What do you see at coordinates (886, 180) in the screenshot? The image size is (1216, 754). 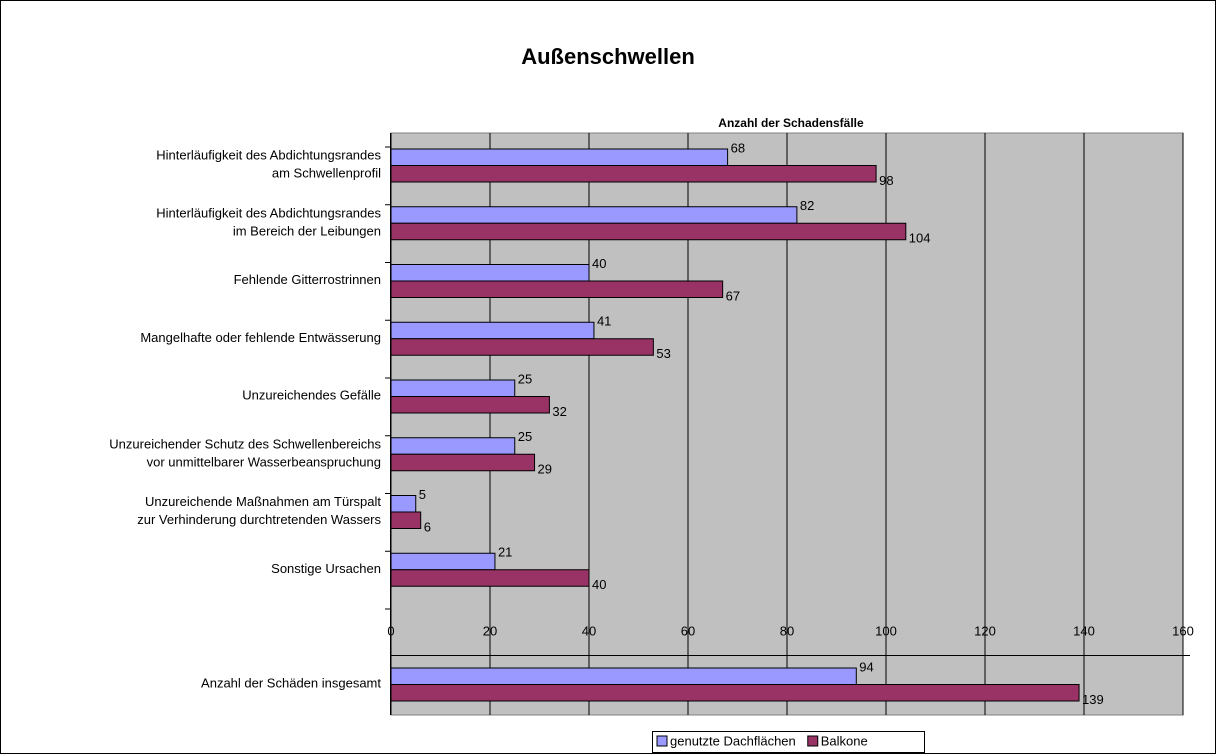 I see `value-label: 98` at bounding box center [886, 180].